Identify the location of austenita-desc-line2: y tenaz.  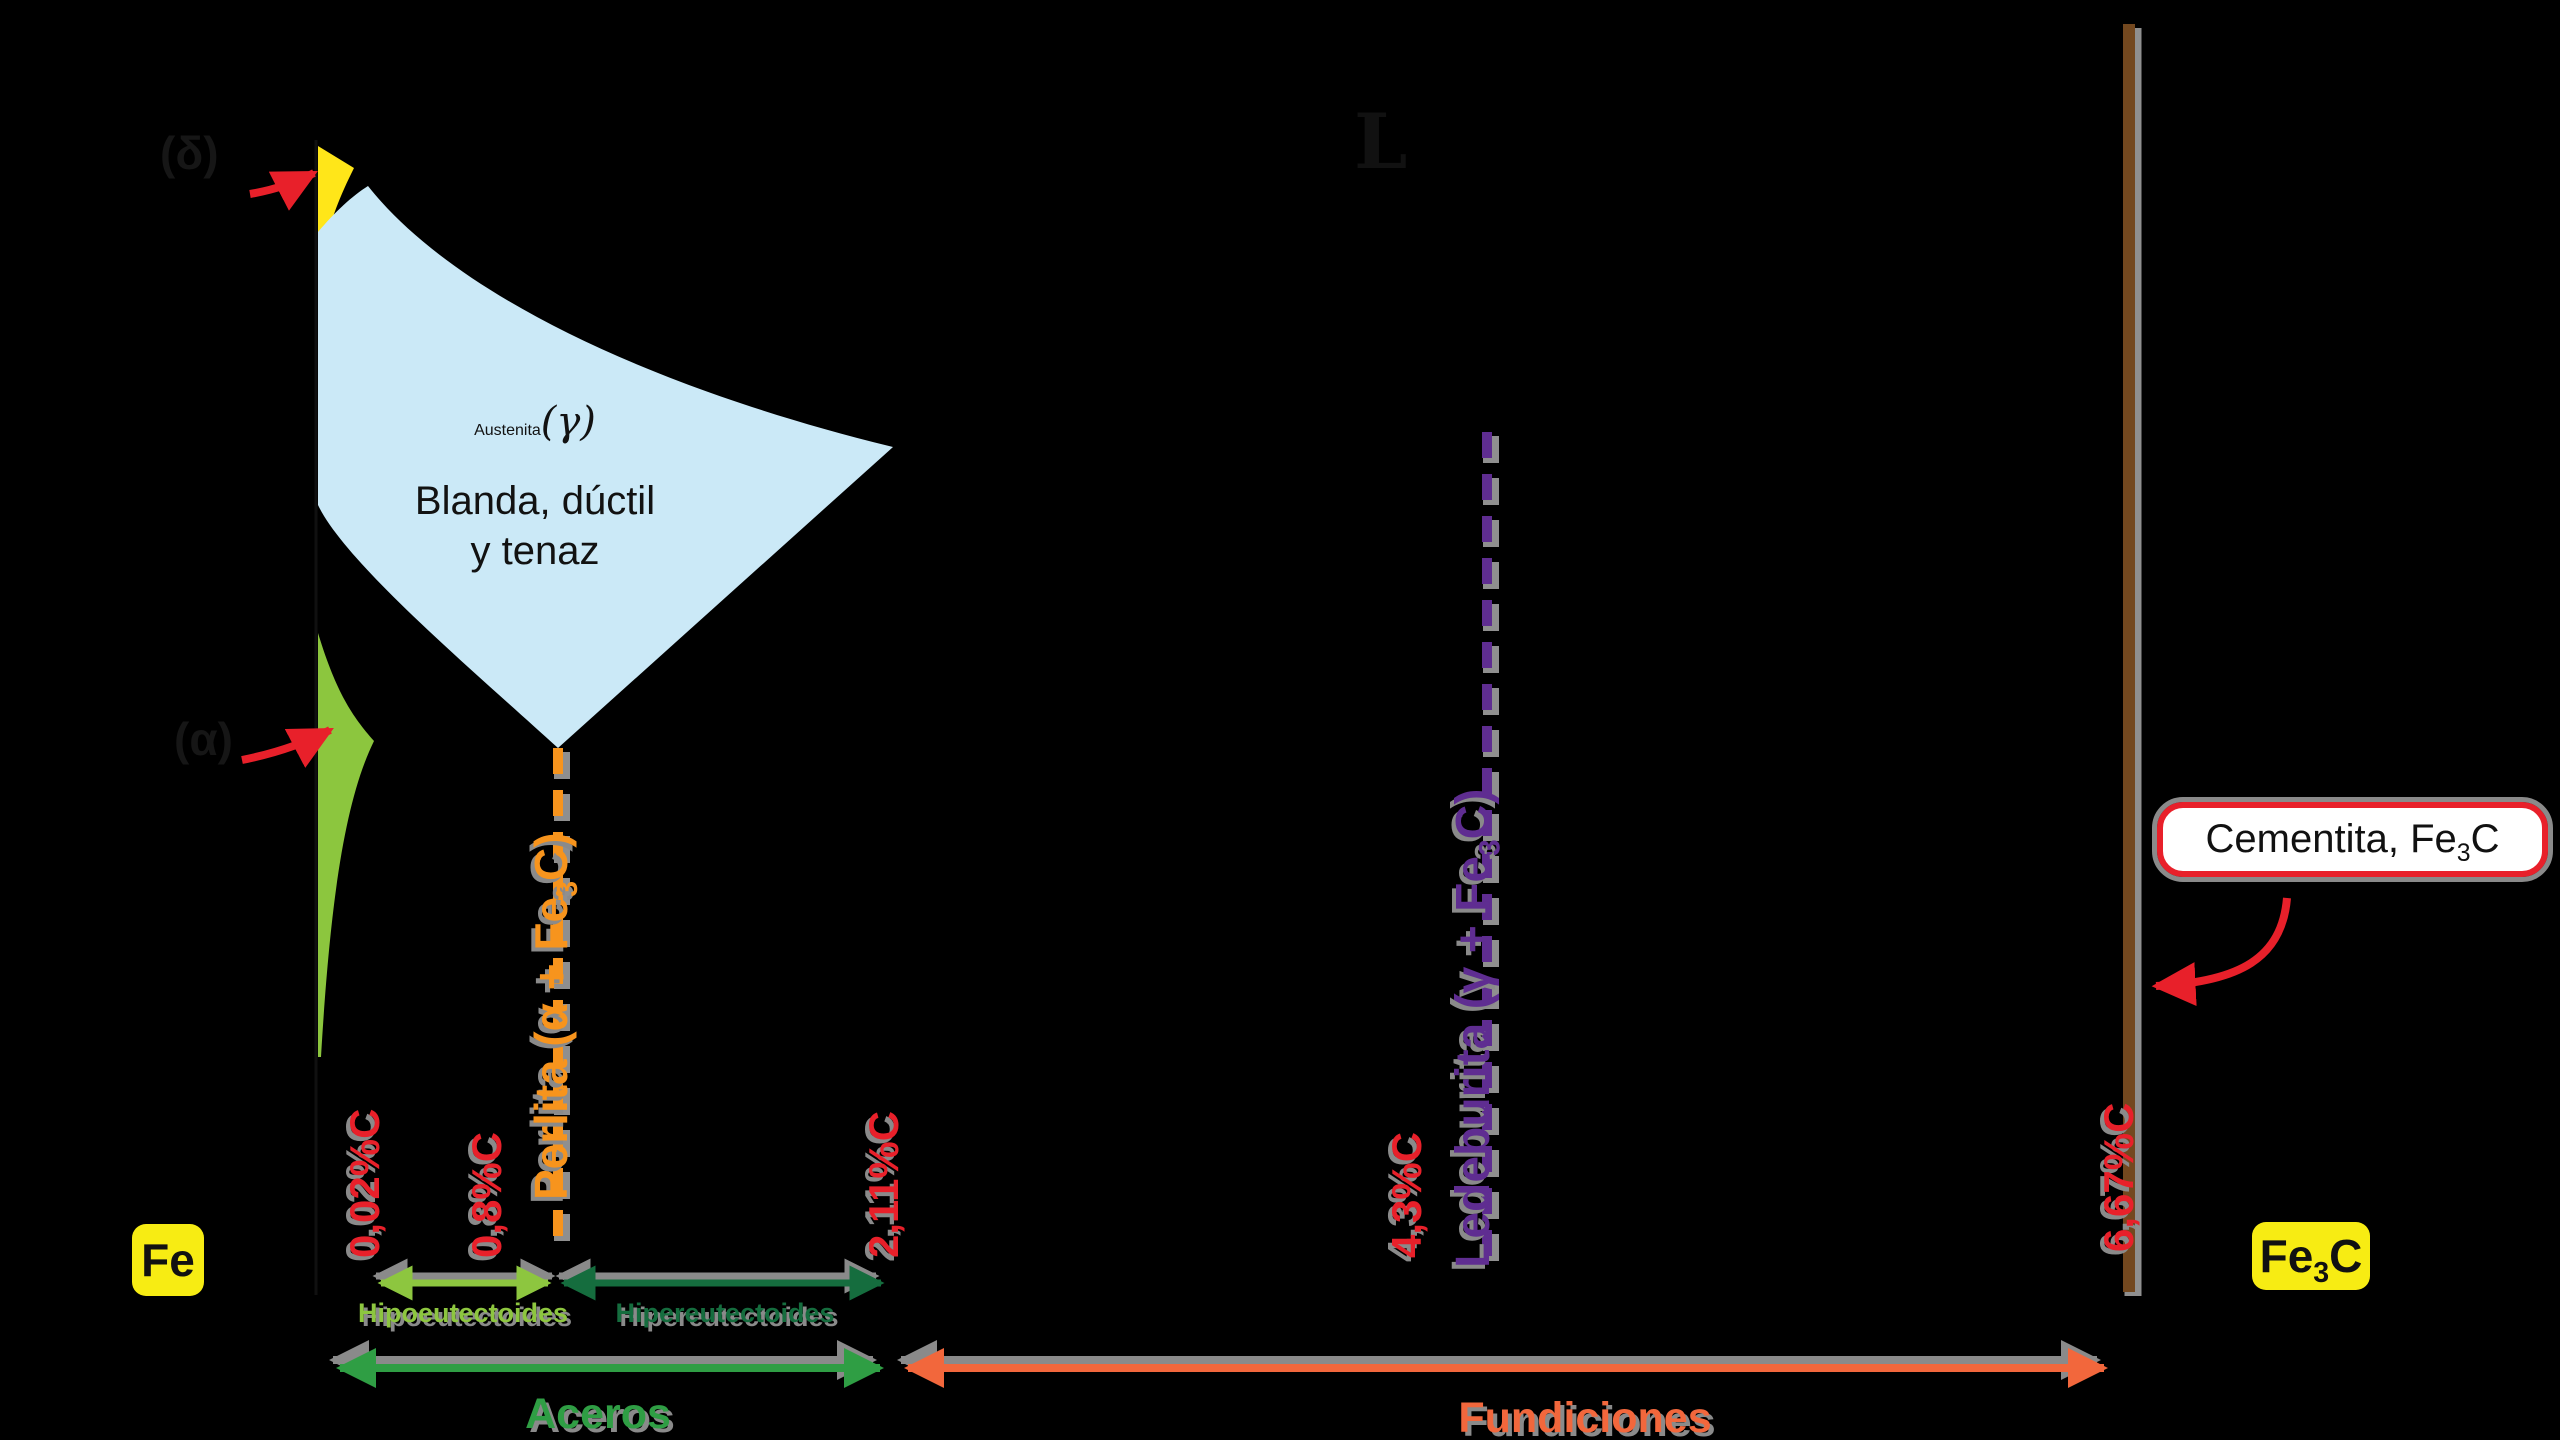
(535, 551).